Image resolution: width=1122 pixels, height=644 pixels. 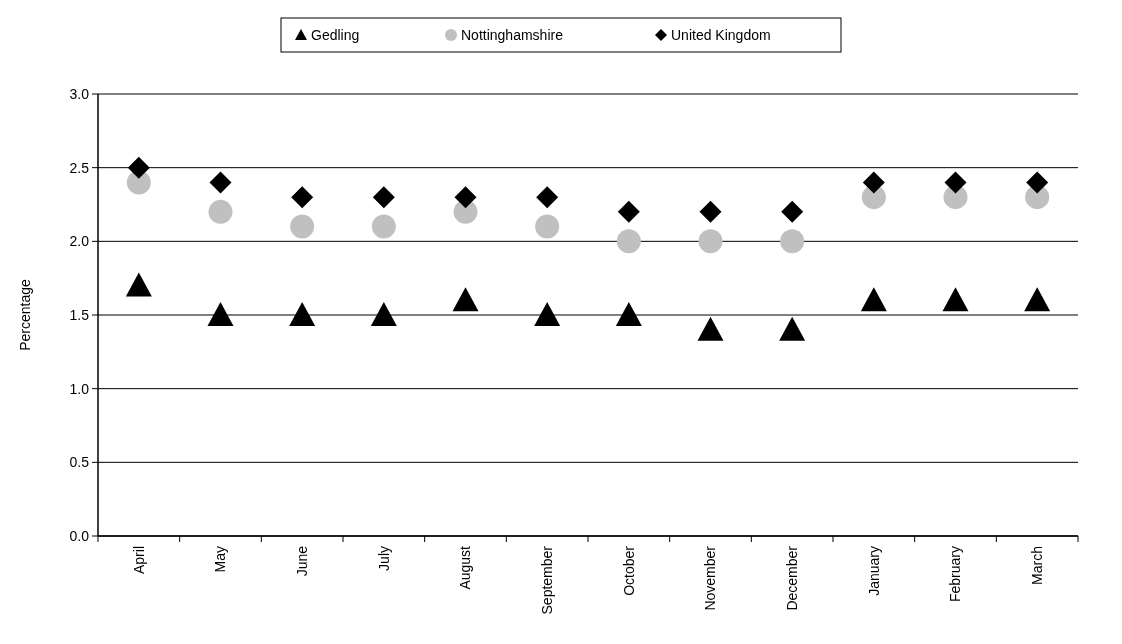 I want to click on legend-label: Gedling, so click(x=335, y=34).